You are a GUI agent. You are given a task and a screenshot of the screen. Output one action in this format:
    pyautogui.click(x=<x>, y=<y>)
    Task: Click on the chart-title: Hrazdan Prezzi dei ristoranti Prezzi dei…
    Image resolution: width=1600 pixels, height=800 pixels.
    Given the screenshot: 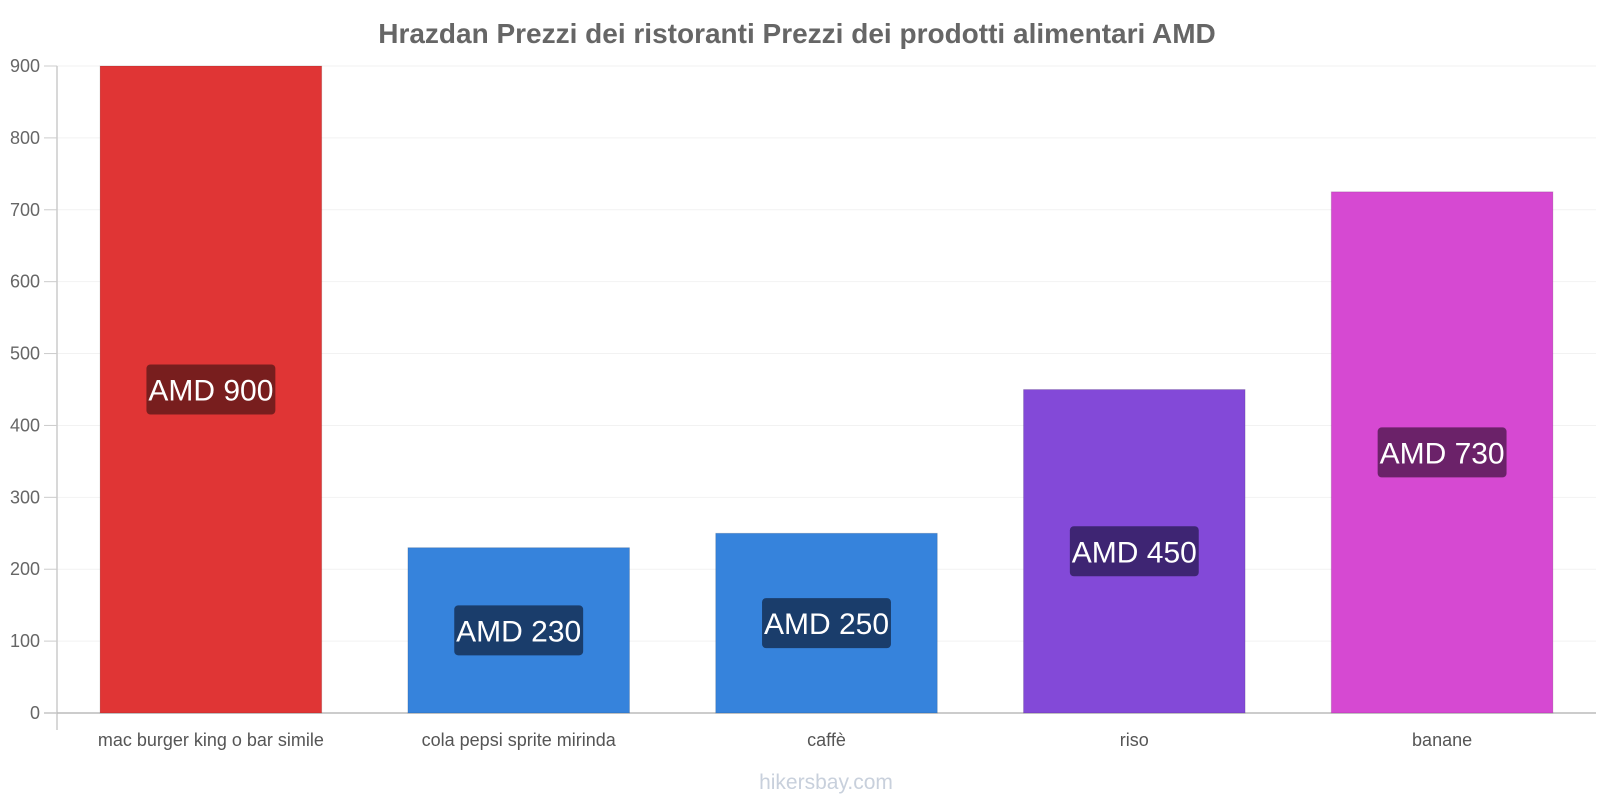 What is the action you would take?
    pyautogui.click(x=797, y=33)
    